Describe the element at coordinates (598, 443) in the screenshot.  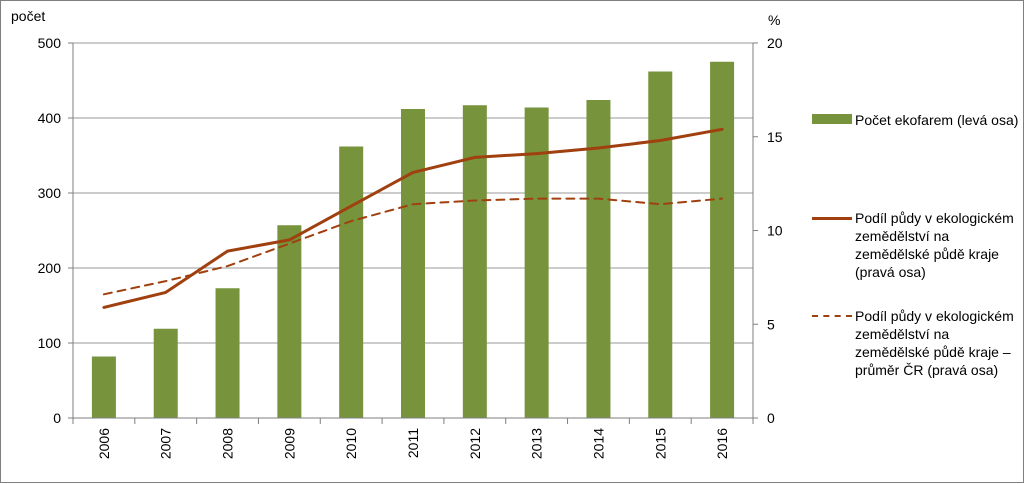
I see `x-axis-tick-label: 2014` at that location.